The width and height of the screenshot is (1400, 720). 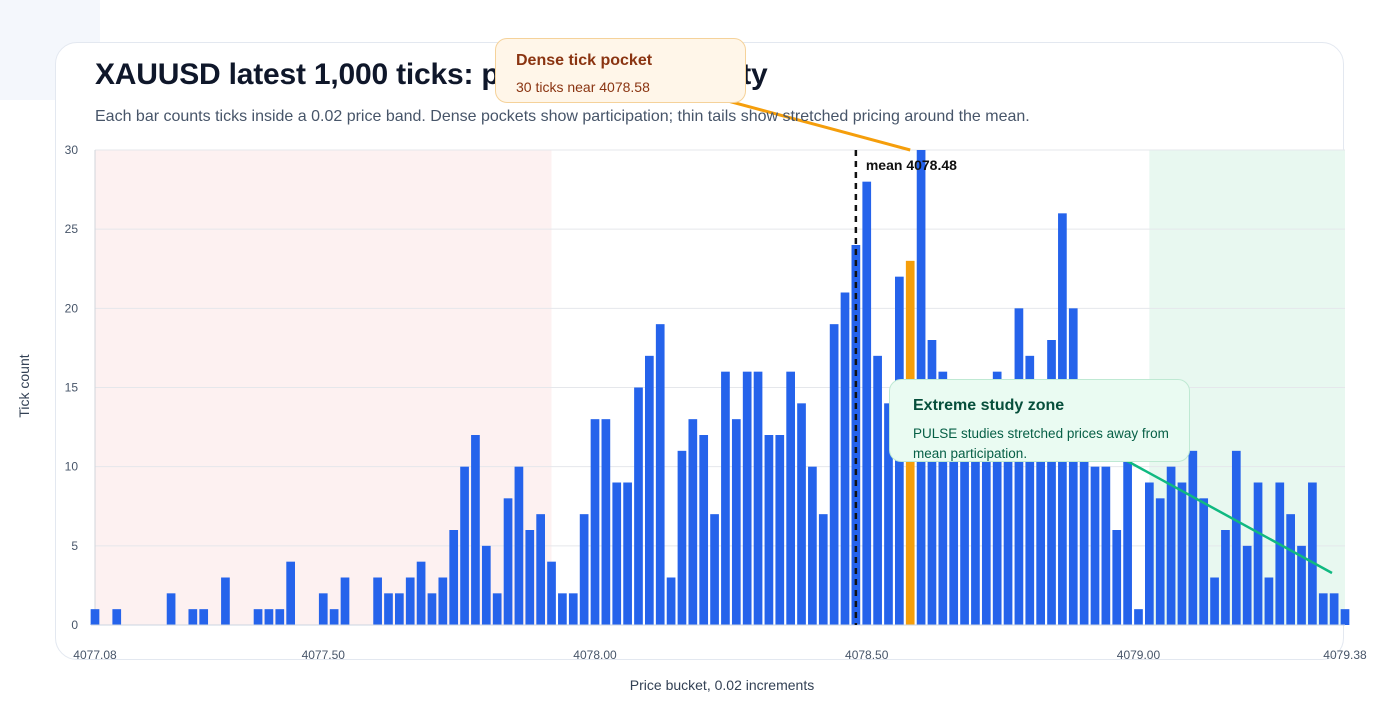 What do you see at coordinates (324, 655) in the screenshot?
I see `x-tick-label: 4077.50` at bounding box center [324, 655].